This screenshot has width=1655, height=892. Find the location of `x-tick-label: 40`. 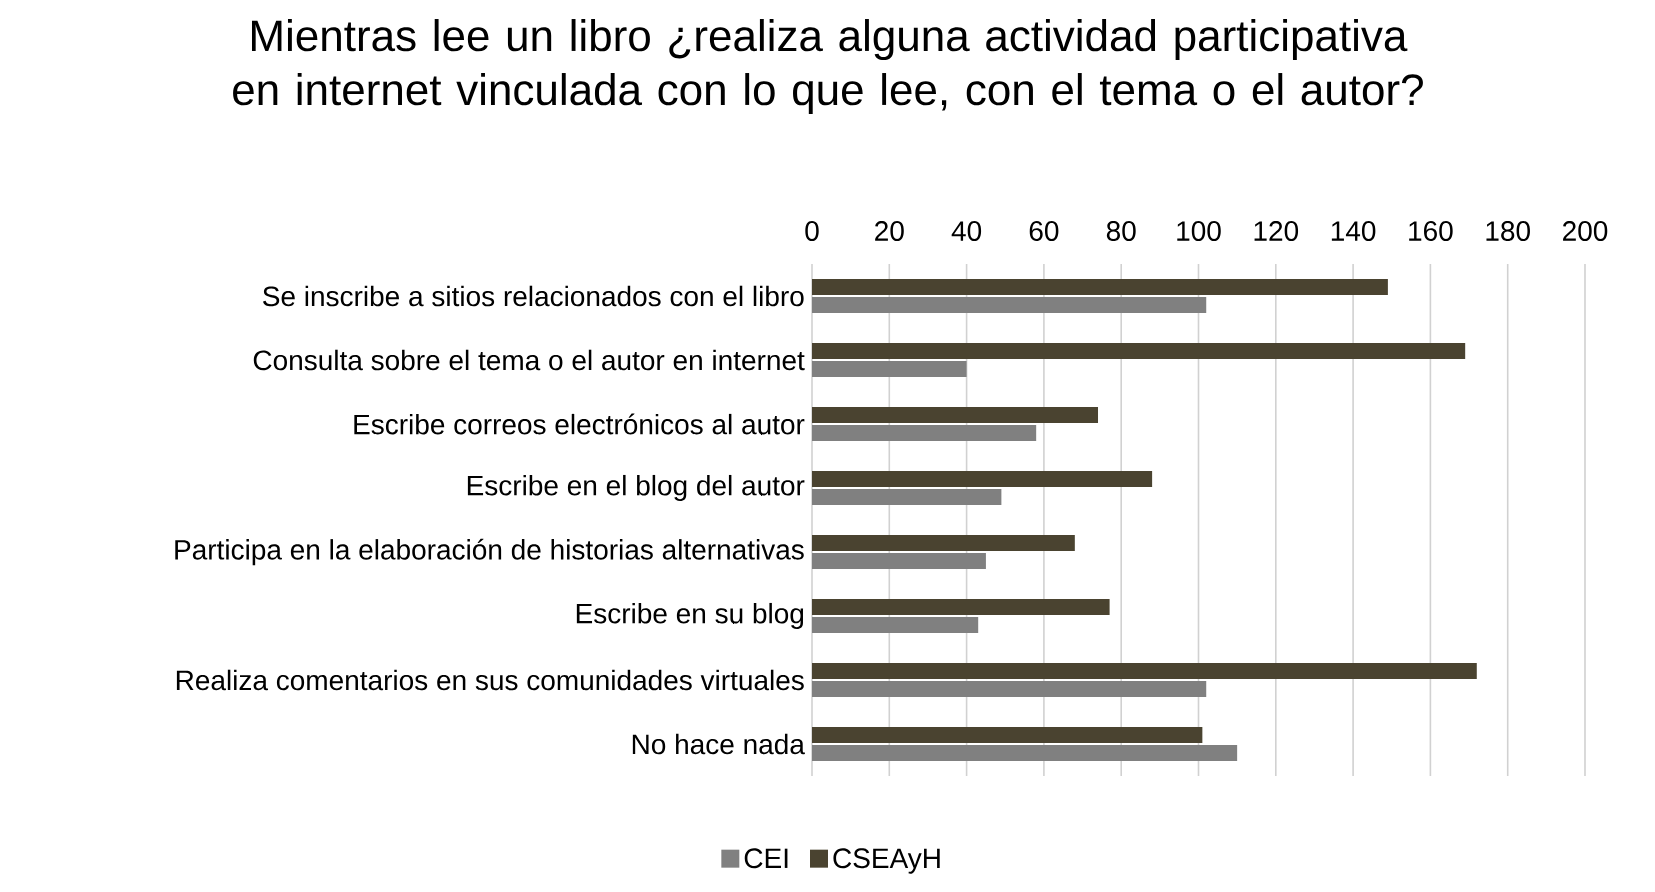

x-tick-label: 40 is located at coordinates (966, 231).